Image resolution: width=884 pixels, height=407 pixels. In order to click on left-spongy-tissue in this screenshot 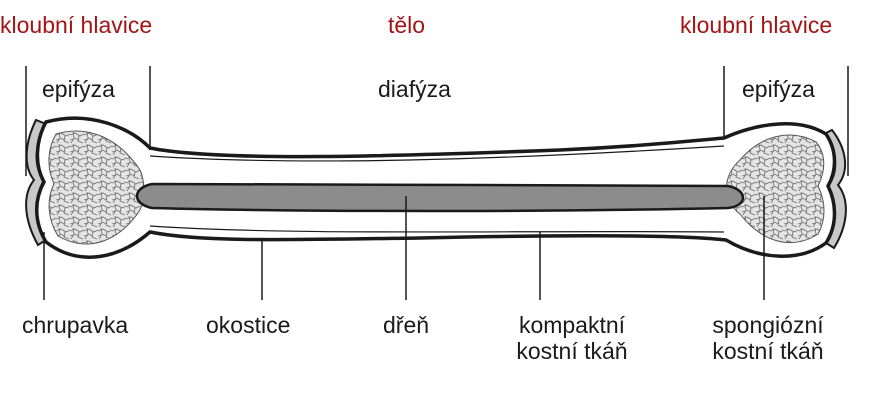, I will do `click(96, 187)`.